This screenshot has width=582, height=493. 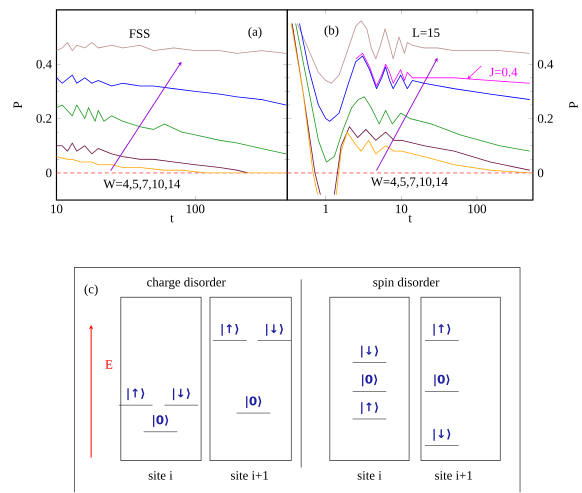 What do you see at coordinates (504, 72) in the screenshot?
I see `legend-label: J=0.4` at bounding box center [504, 72].